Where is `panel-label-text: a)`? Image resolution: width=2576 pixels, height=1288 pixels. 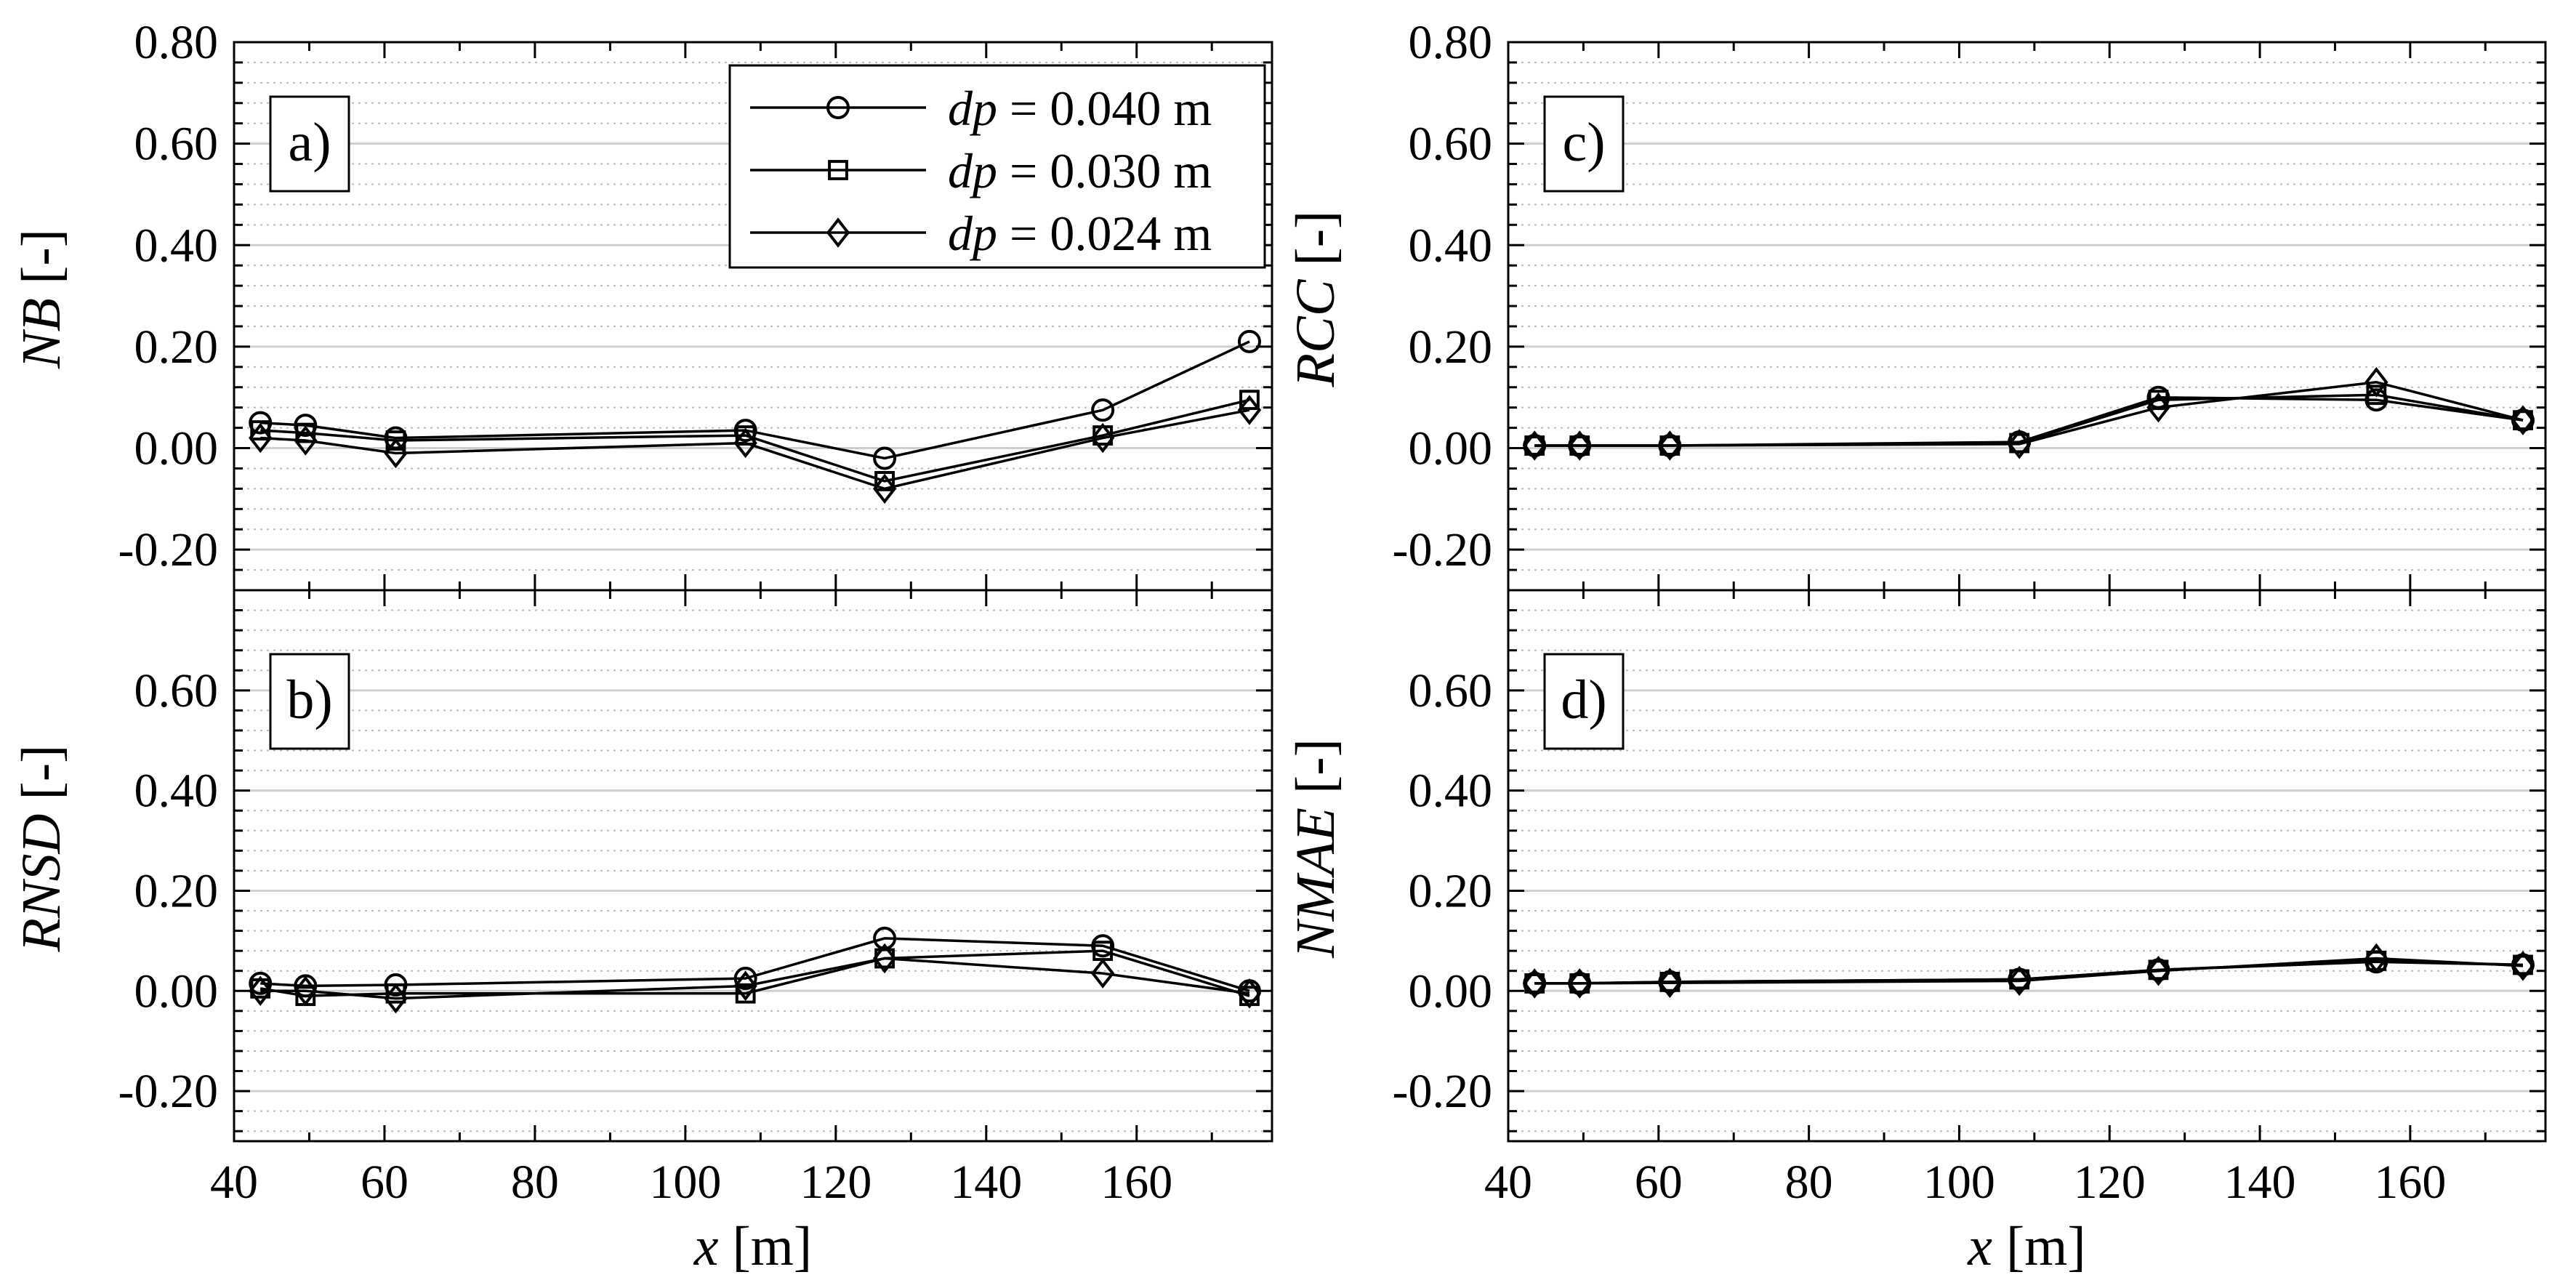 panel-label-text: a) is located at coordinates (309, 142).